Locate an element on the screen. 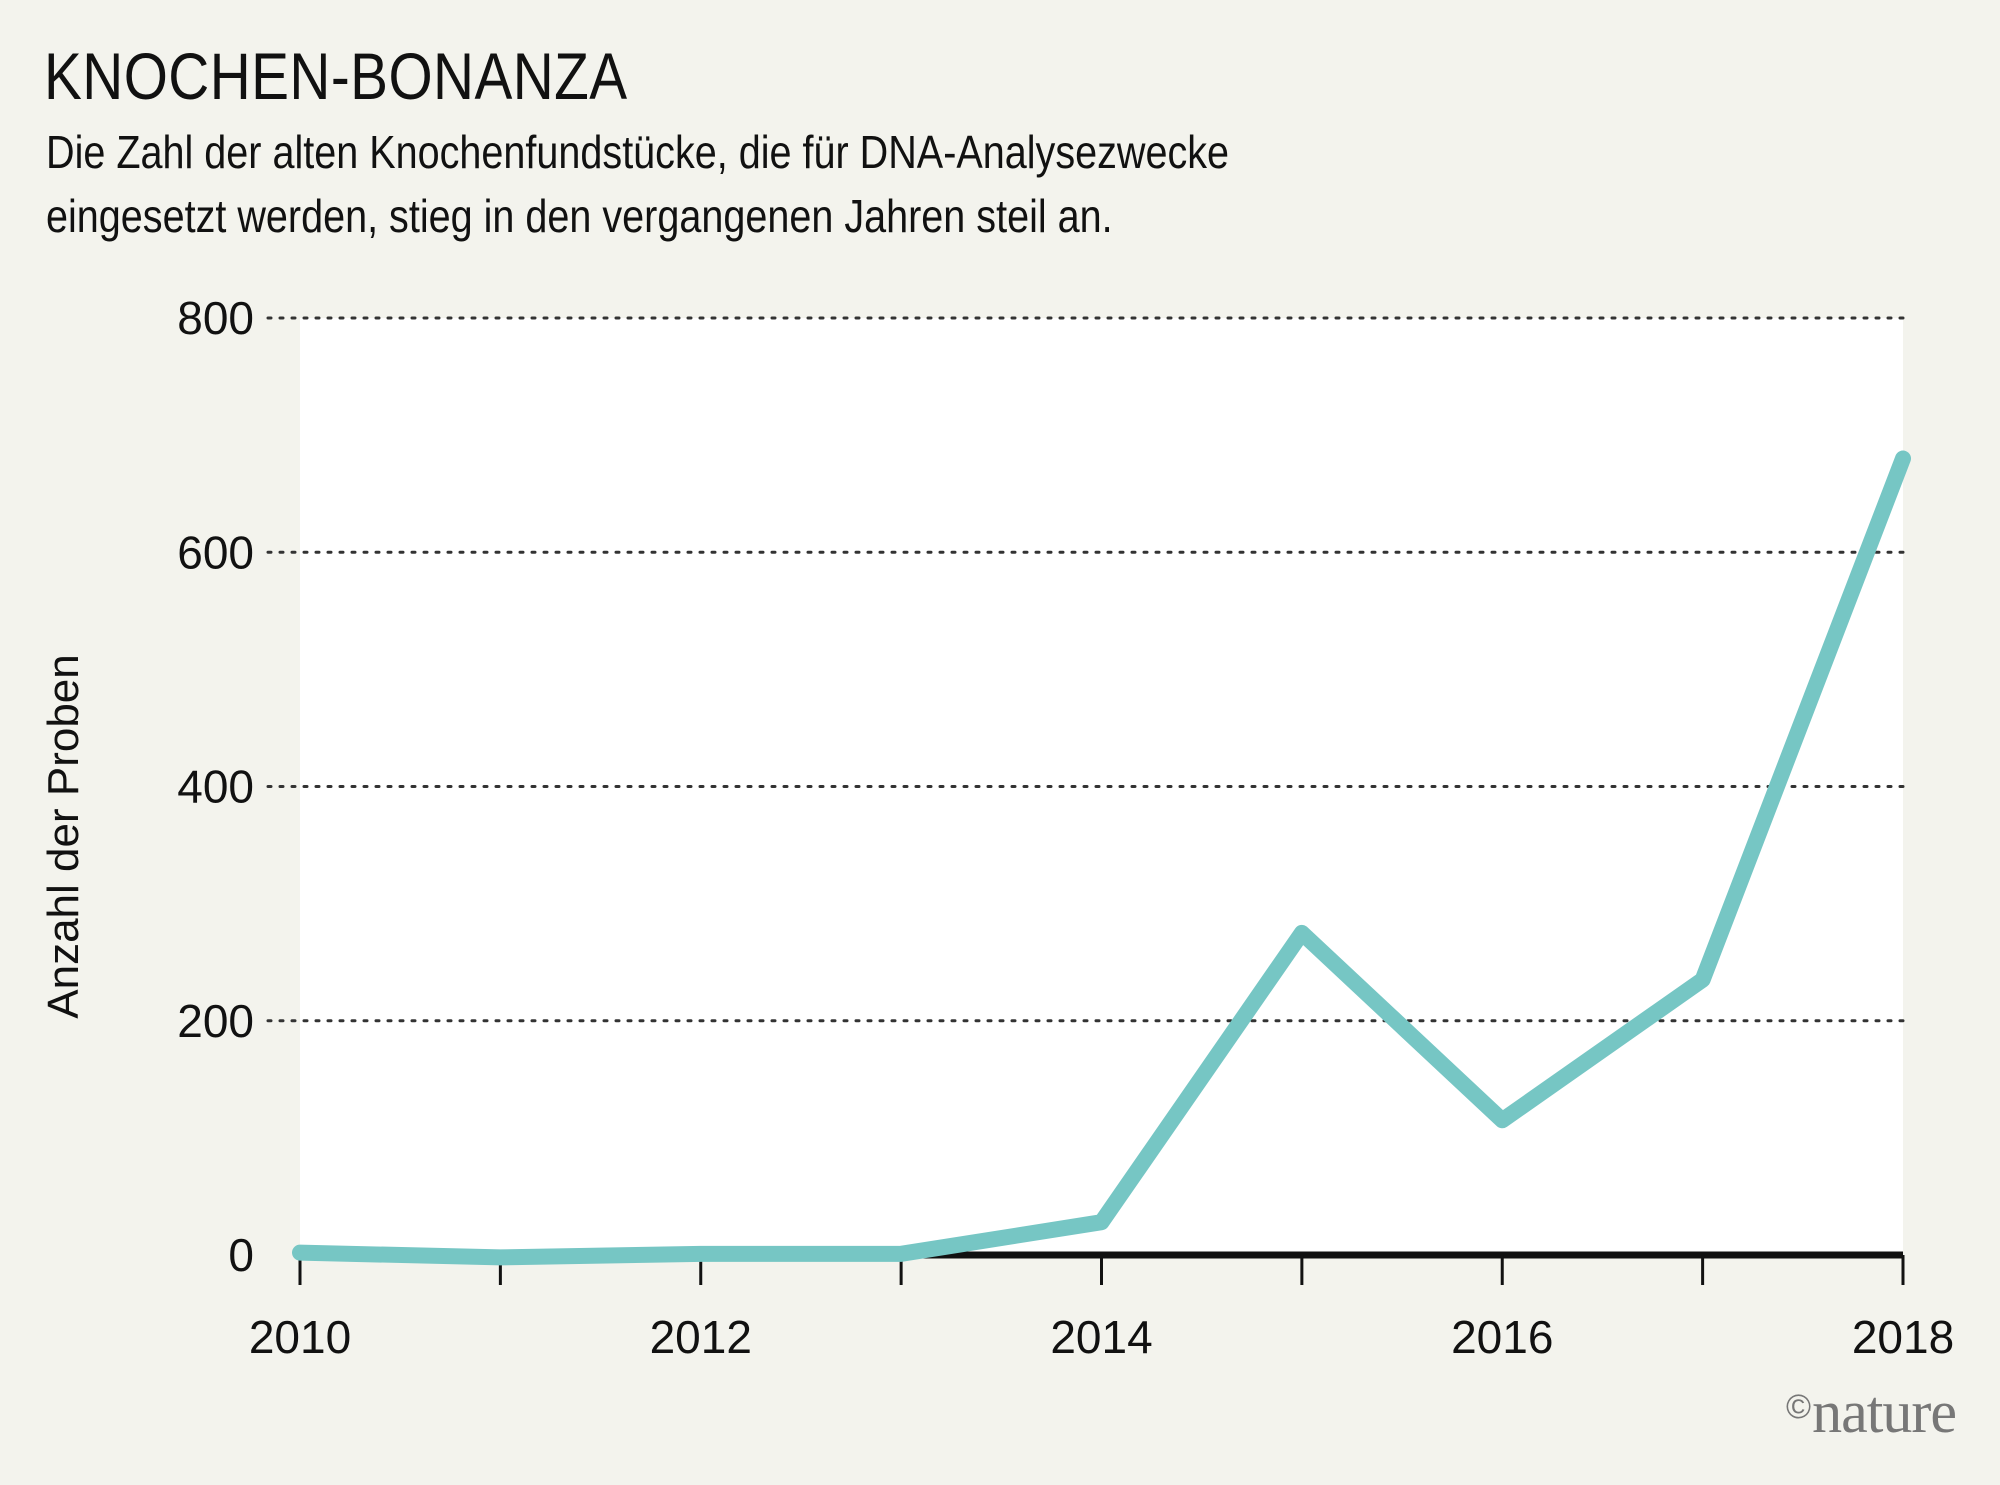  nature-logo: nature is located at coordinates (1884, 1412).